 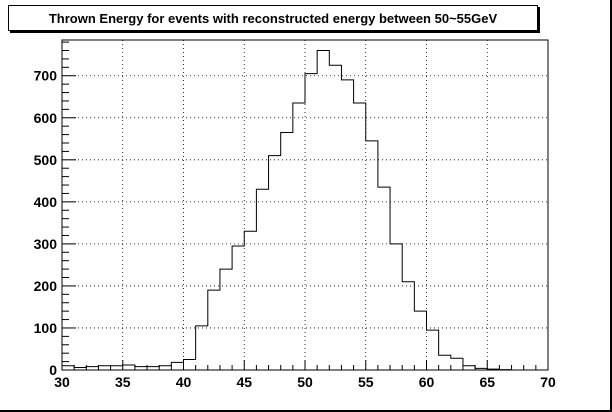 What do you see at coordinates (46, 244) in the screenshot?
I see `y-tick-label: 300` at bounding box center [46, 244].